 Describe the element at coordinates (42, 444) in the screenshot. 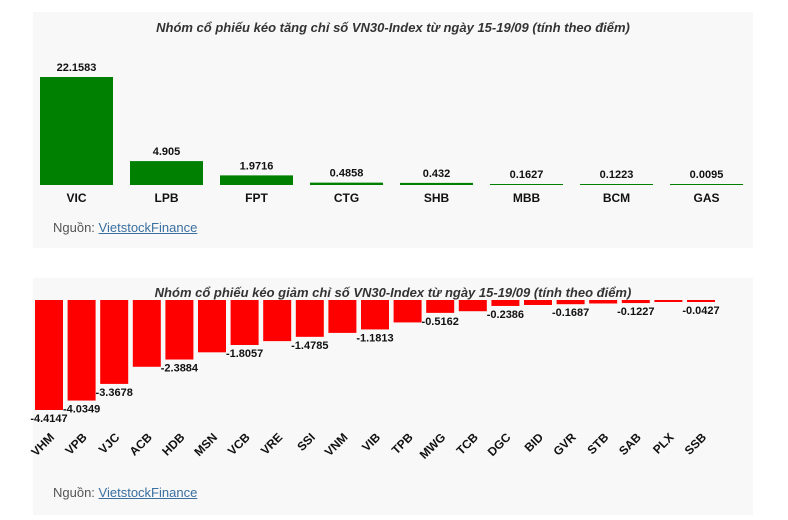

I see `category-label-vhm: VHM` at that location.